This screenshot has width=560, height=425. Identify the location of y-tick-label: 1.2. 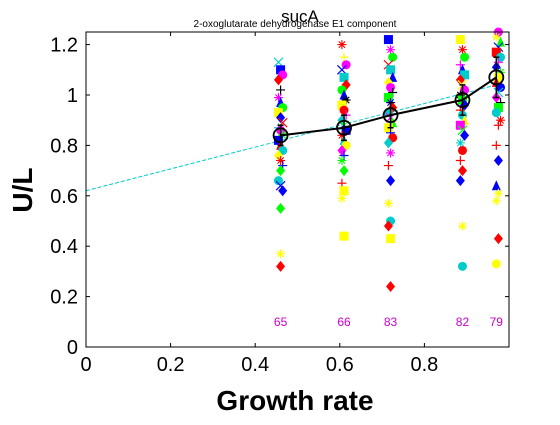
(64, 46).